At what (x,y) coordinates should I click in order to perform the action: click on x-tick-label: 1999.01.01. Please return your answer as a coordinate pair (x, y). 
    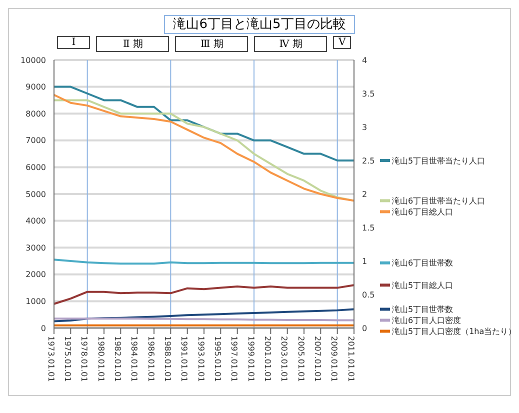
    Looking at the image, I should click on (251, 359).